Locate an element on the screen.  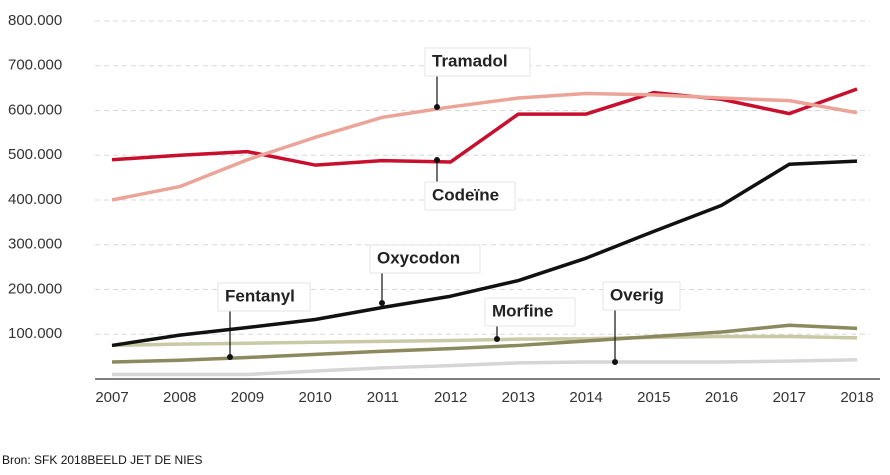
y-tick-label: 100.000 is located at coordinates (35, 333).